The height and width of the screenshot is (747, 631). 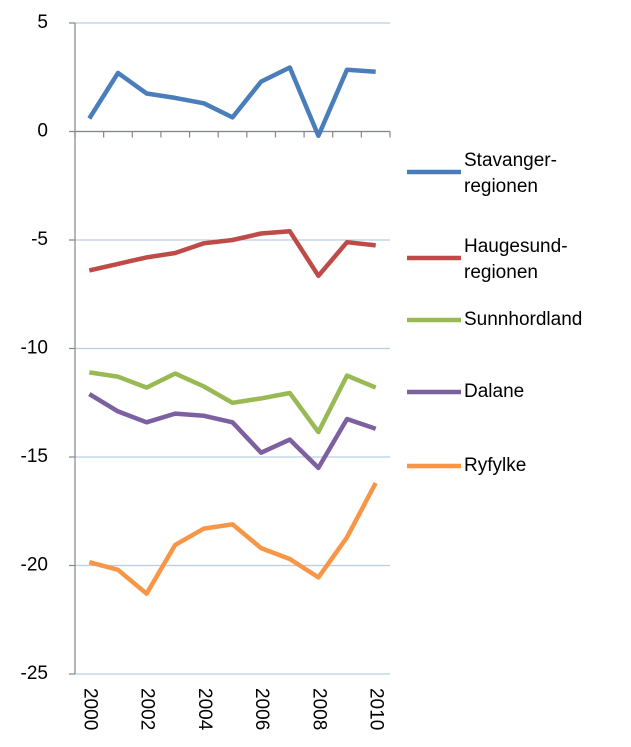 I want to click on x-tick-label: 2002, so click(x=147, y=709).